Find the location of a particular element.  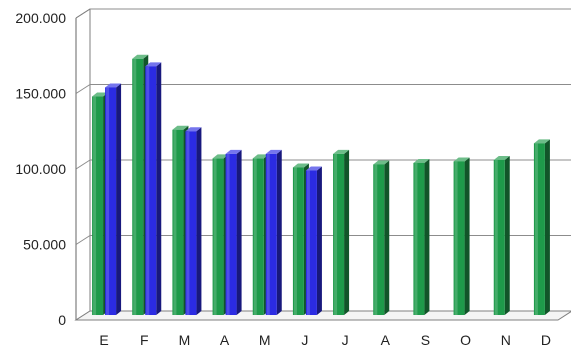

y-tick-label: 100.000 is located at coordinates (40, 169).